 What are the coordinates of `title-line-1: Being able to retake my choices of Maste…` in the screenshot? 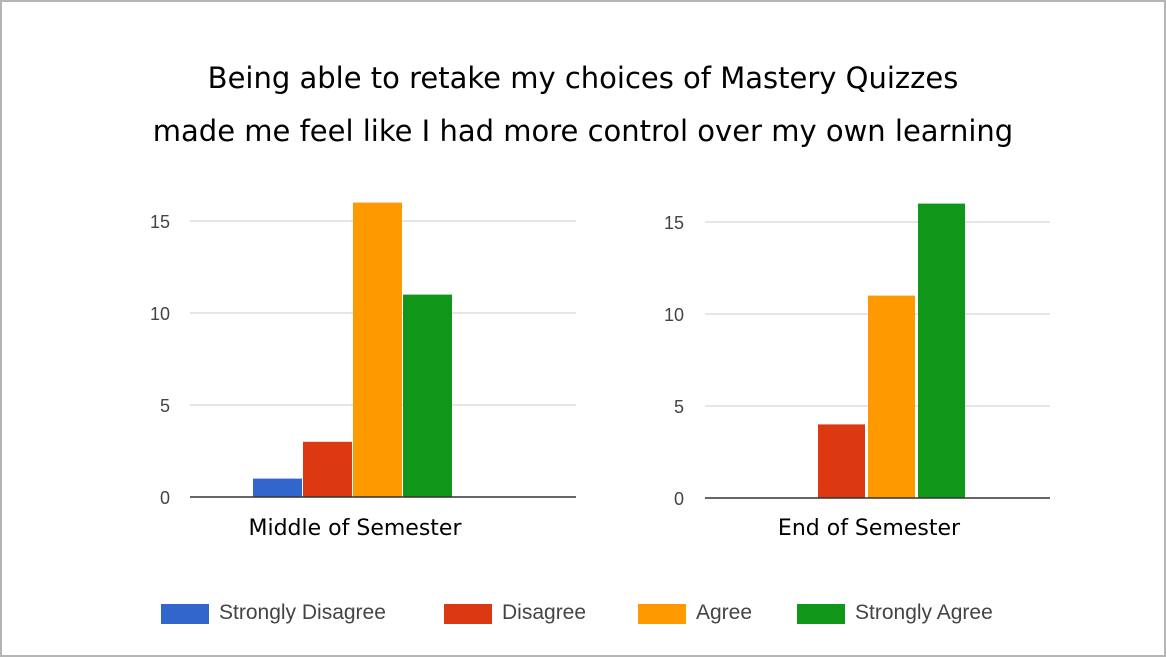 It's located at (583, 78).